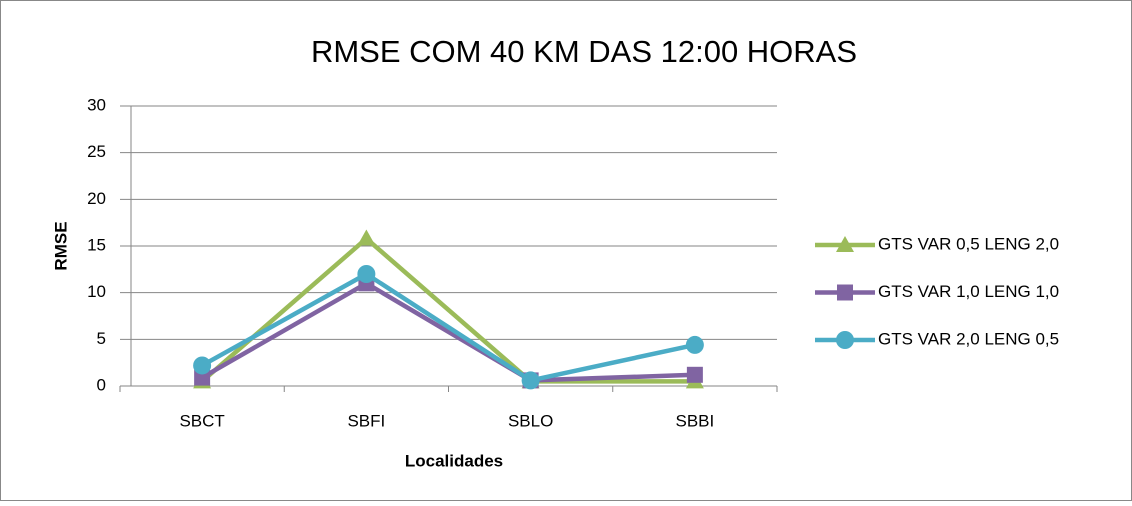 This screenshot has width=1132, height=506. I want to click on y-tick-label: 5, so click(101, 338).